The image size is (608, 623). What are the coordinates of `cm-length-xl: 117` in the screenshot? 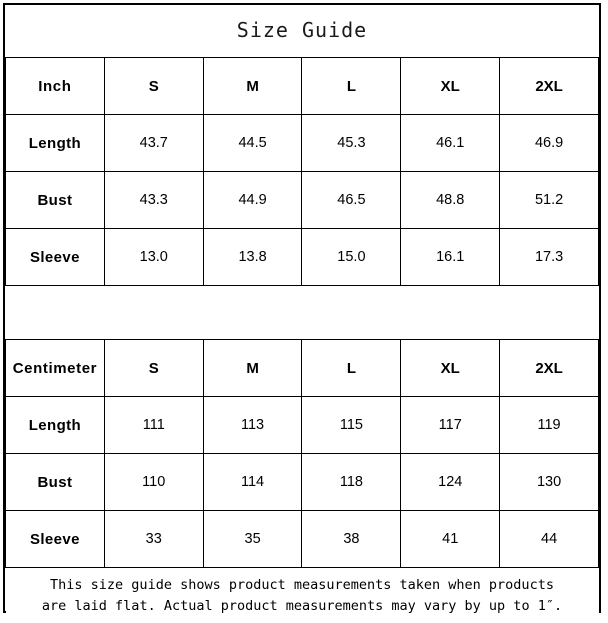 It's located at (450, 425).